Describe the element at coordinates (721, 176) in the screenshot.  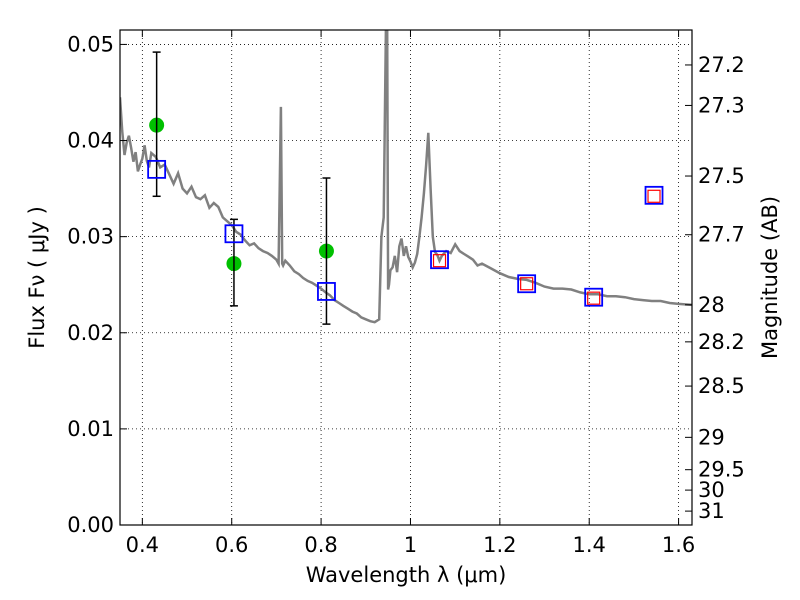
I see `mag-tick-label: 27.5` at that location.